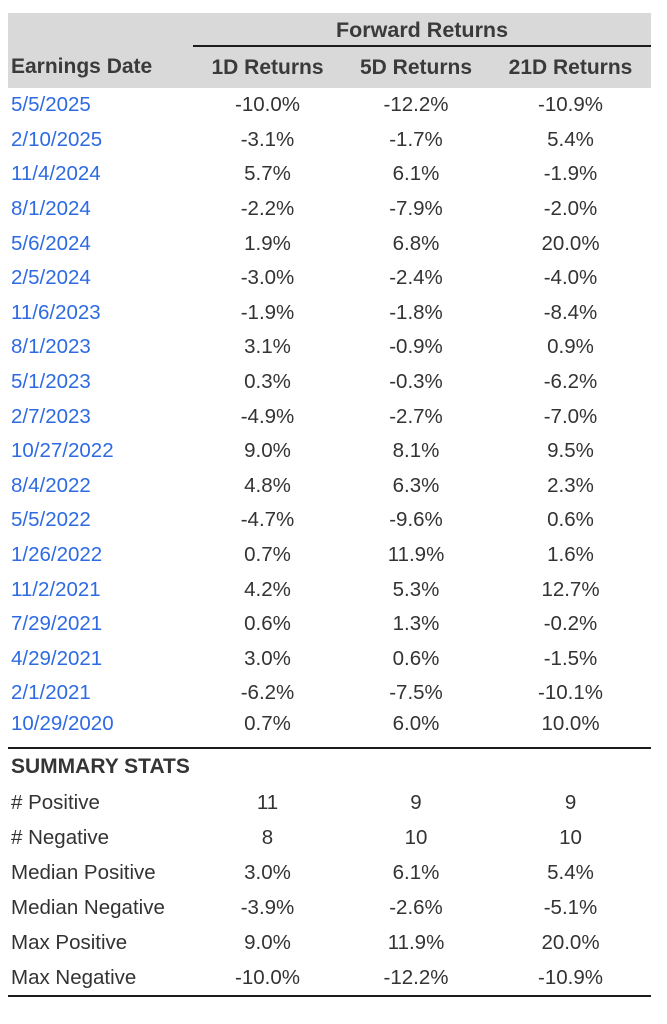 The image size is (667, 1024). Describe the element at coordinates (329, 174) in the screenshot. I see `earnings-row: 11/4/2024 5.7% 6.1% -1.9%` at that location.